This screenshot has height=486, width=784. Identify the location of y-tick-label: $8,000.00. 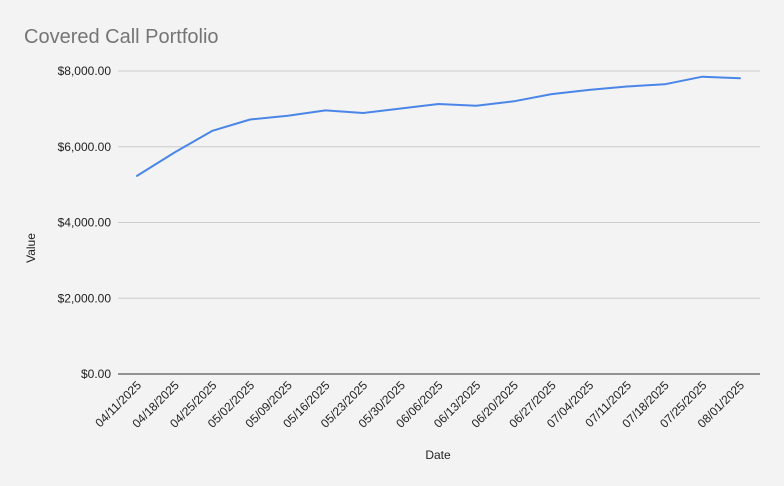
(85, 71).